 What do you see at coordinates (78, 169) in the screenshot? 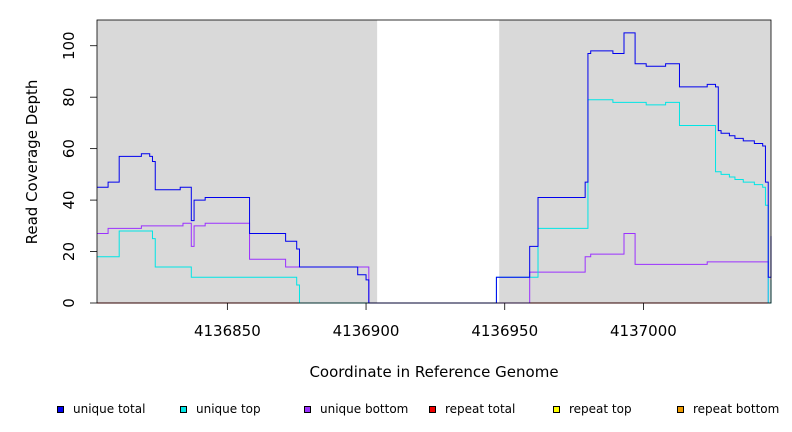
I see `y-axis: 0 20 40 60 80 100` at bounding box center [78, 169].